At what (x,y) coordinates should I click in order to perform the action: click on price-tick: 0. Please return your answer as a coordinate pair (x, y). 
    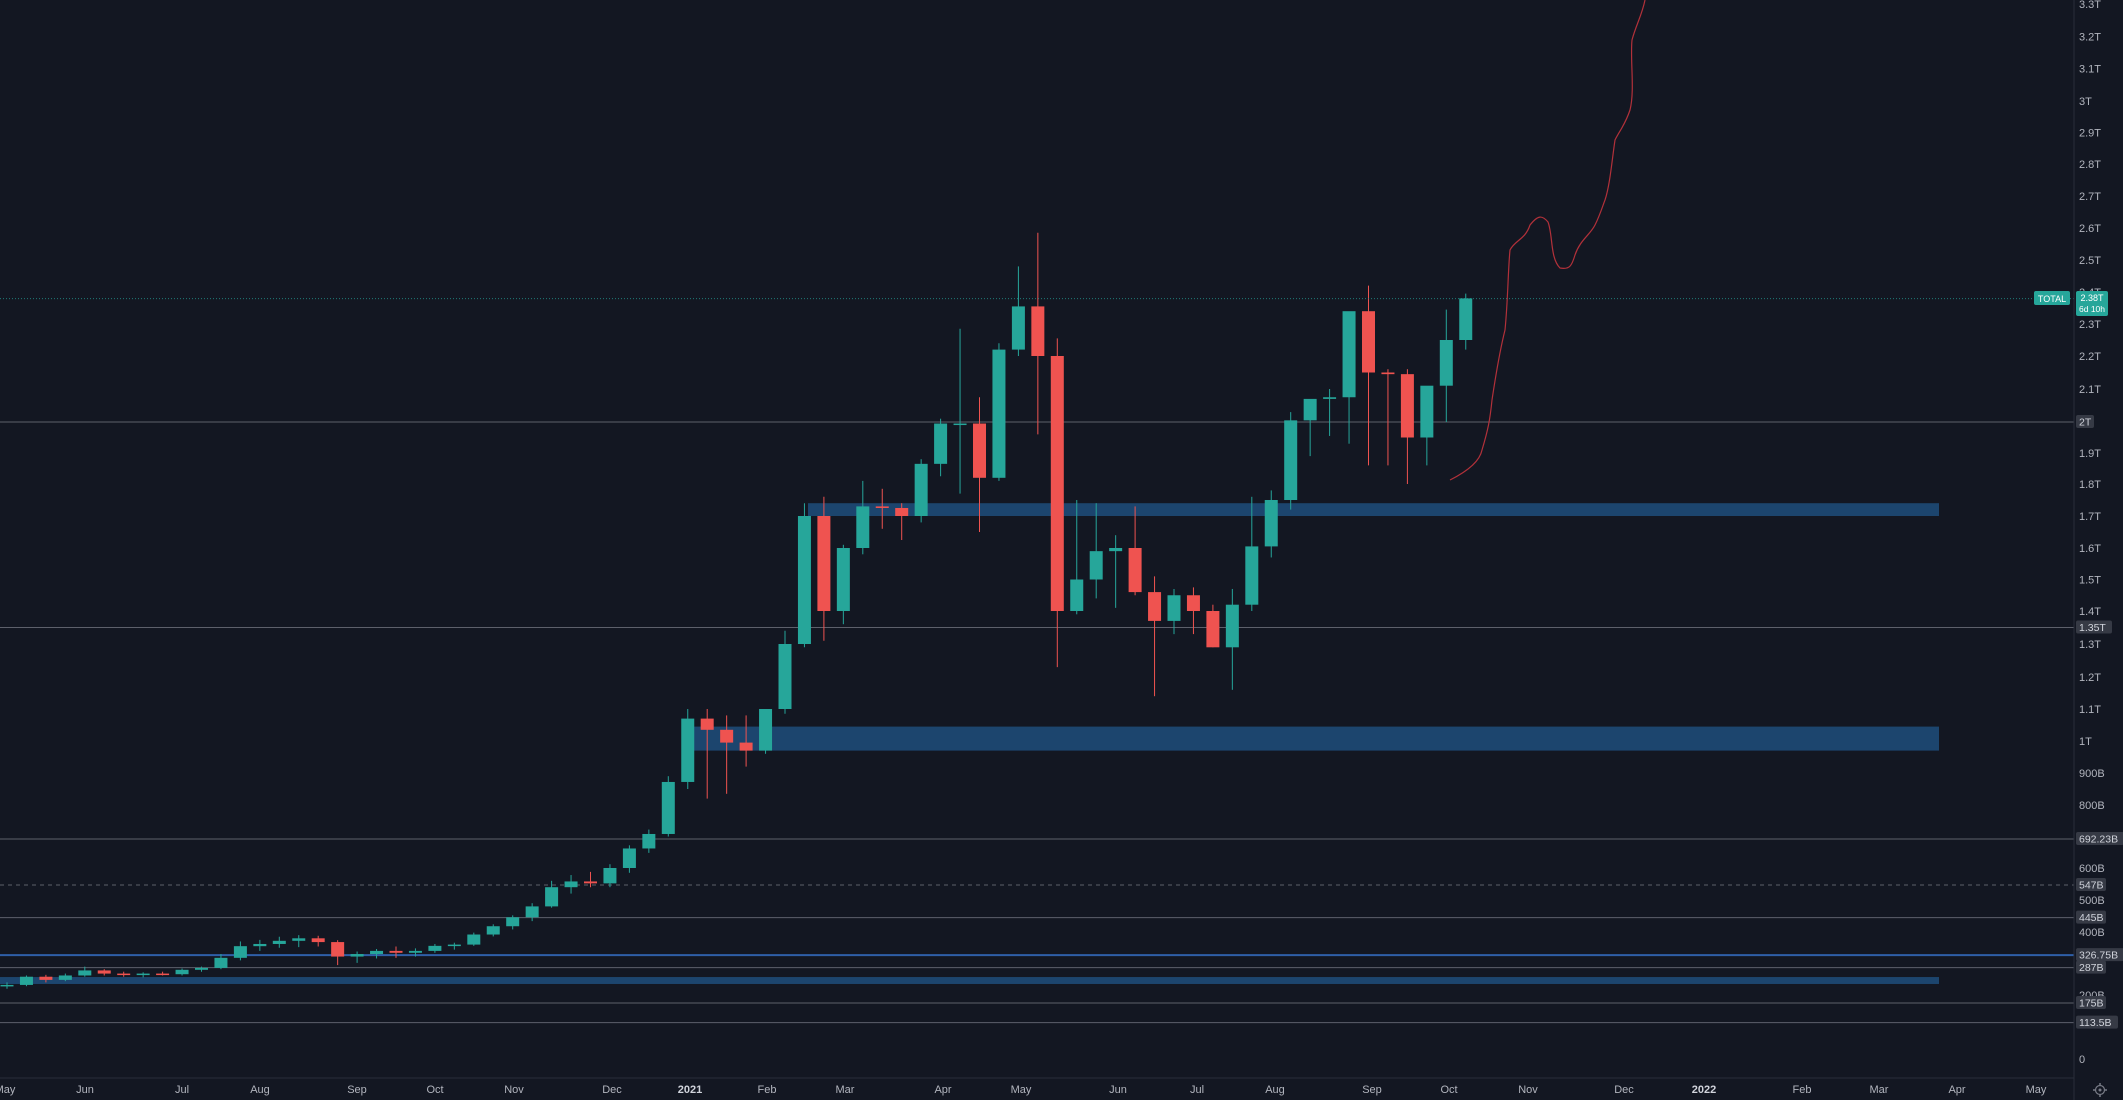
    Looking at the image, I should click on (2082, 1060).